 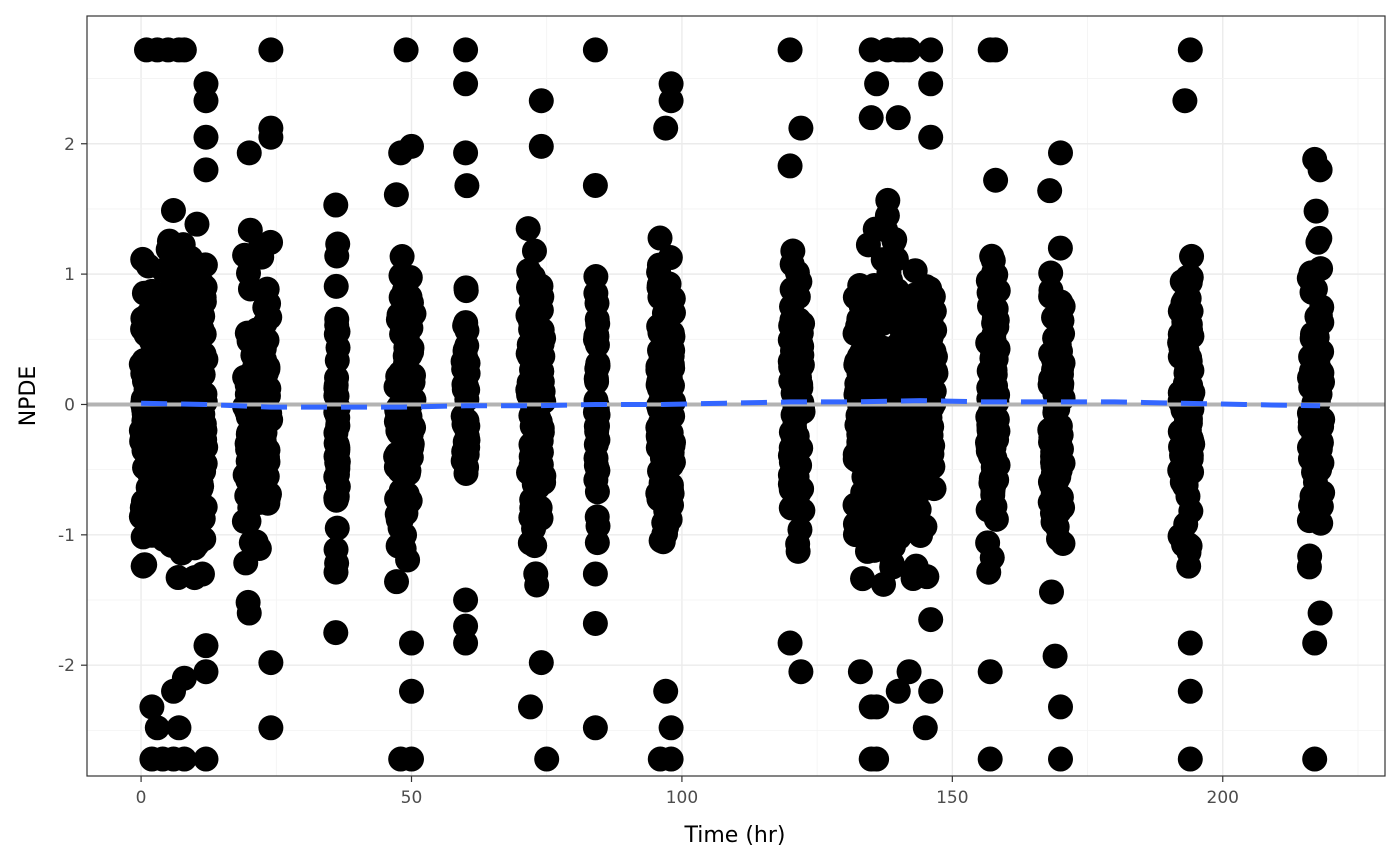 What do you see at coordinates (66, 666) in the screenshot?
I see `y-tick-label: -2` at bounding box center [66, 666].